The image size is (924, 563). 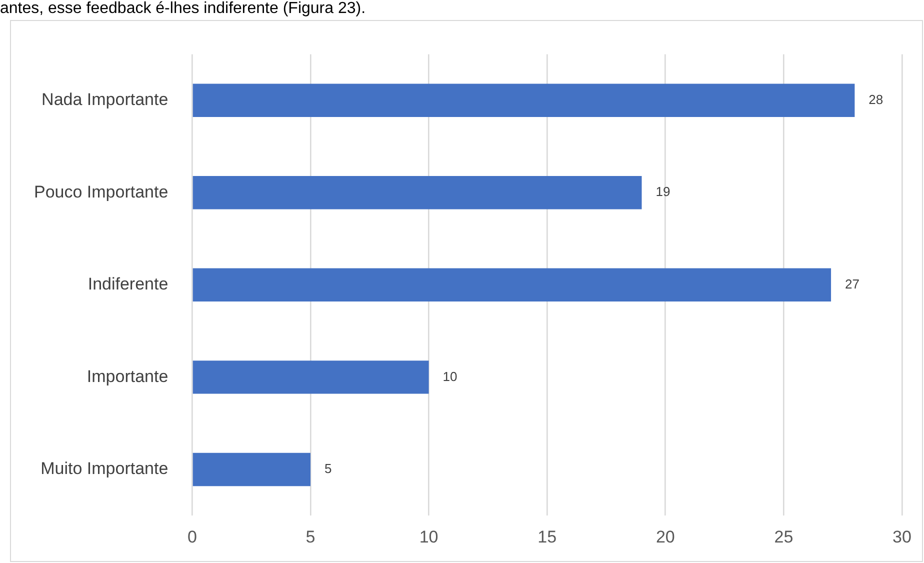 I want to click on x-tick-label: 5, so click(x=311, y=536).